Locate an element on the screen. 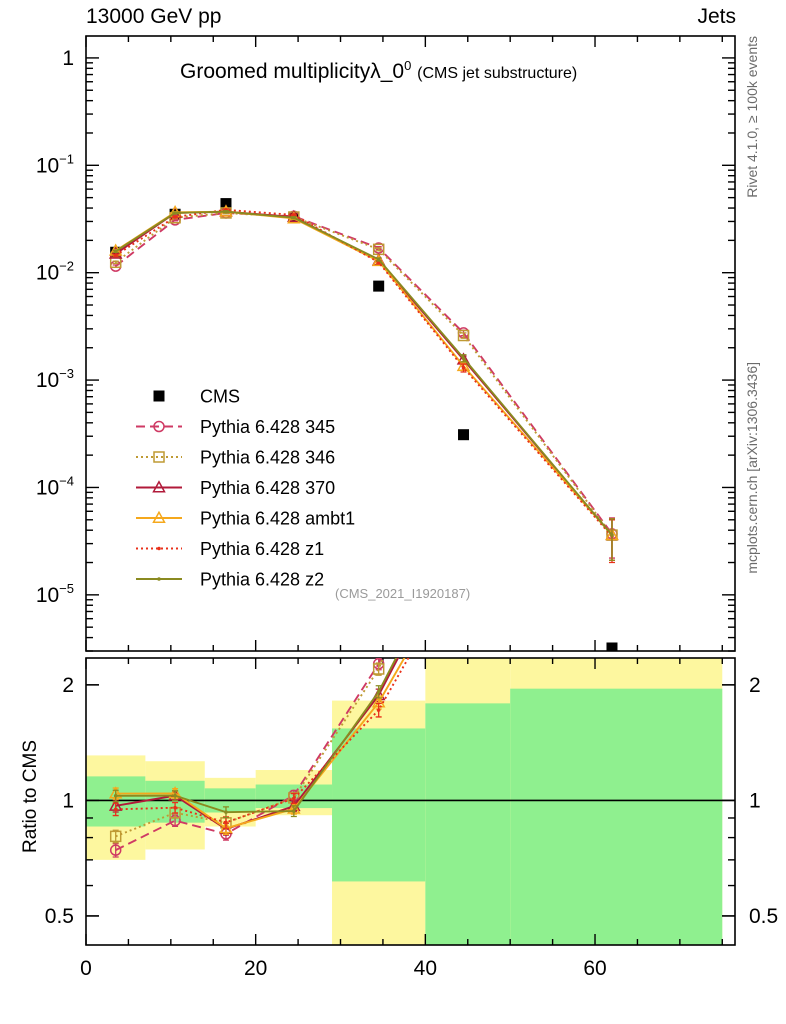  legend-label: Pythia 6.428 370 is located at coordinates (267, 488).